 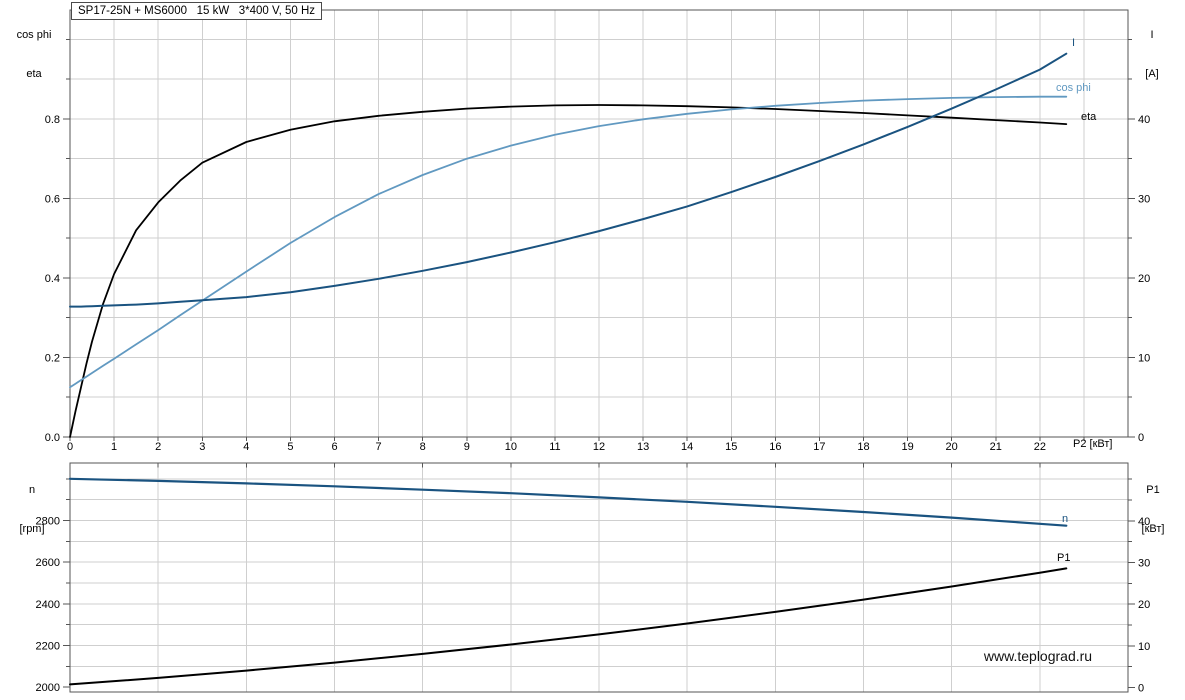 What do you see at coordinates (32, 510) in the screenshot?
I see `bottom-left-axis-title: n [rpm]` at bounding box center [32, 510].